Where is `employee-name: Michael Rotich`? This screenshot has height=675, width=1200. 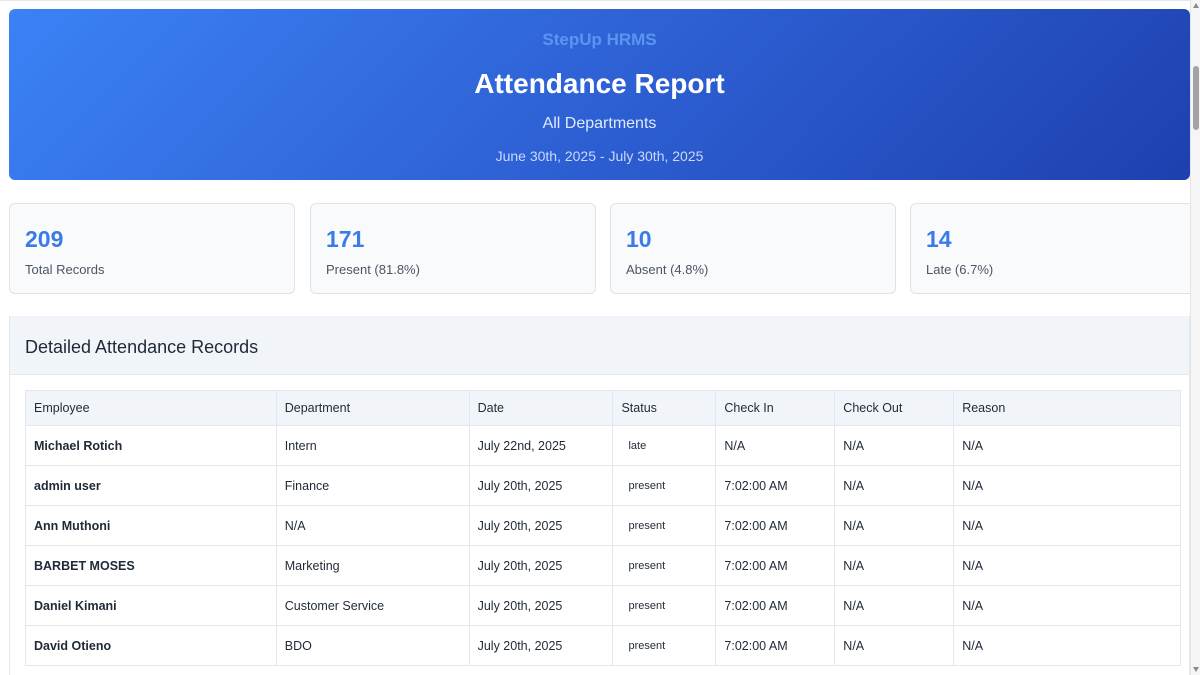 employee-name: Michael Rotich is located at coordinates (151, 445).